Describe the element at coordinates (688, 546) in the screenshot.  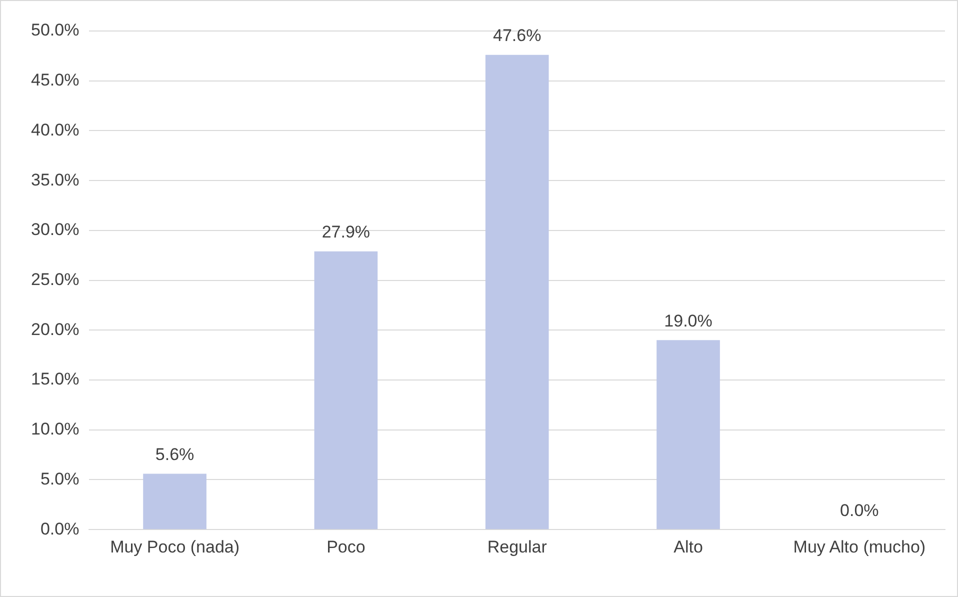
I see `x-tick-label: Alto` at that location.